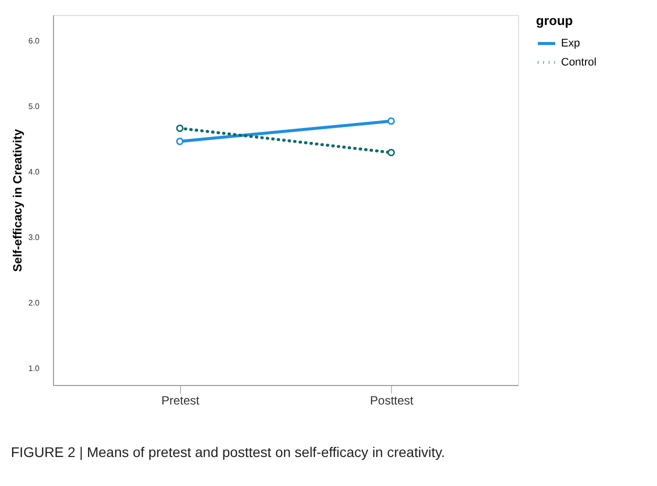 The height and width of the screenshot is (486, 657). I want to click on x-tick-label: Pretest, so click(180, 401).